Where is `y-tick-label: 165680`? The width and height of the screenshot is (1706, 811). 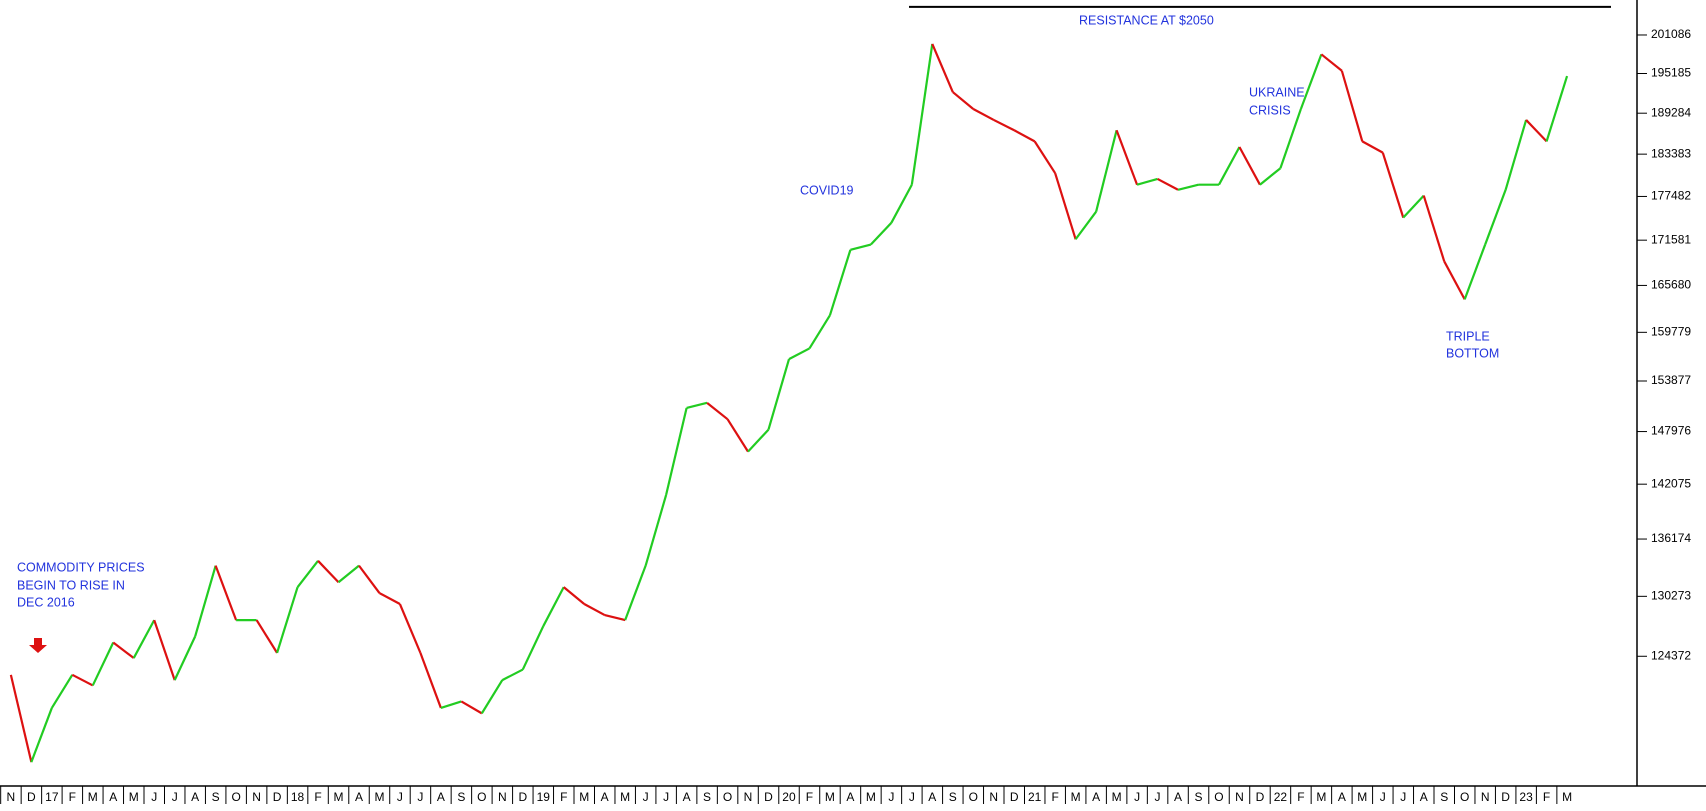 y-tick-label: 165680 is located at coordinates (1671, 285).